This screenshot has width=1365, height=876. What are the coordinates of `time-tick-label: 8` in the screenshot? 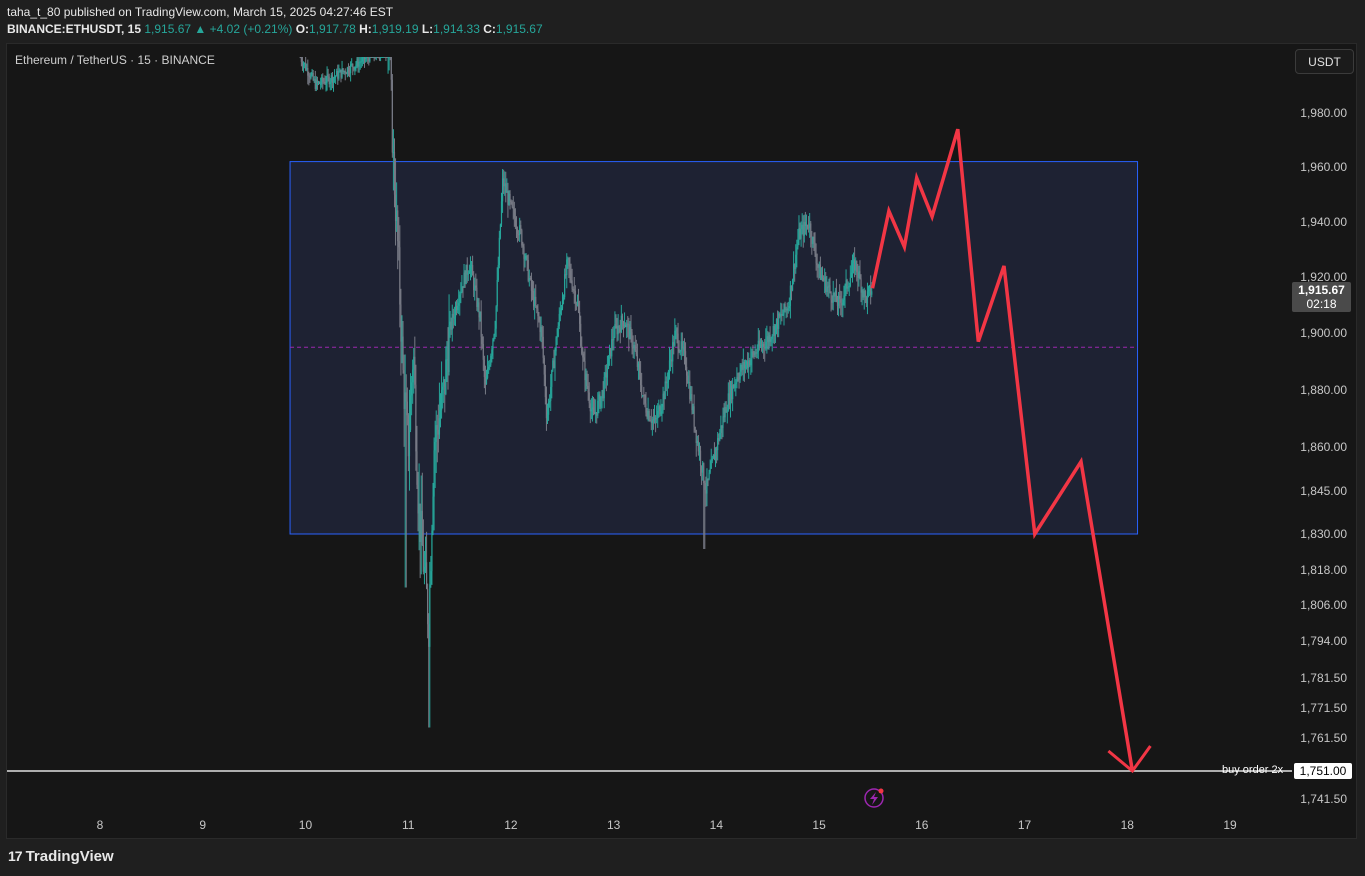 It's located at (100, 825).